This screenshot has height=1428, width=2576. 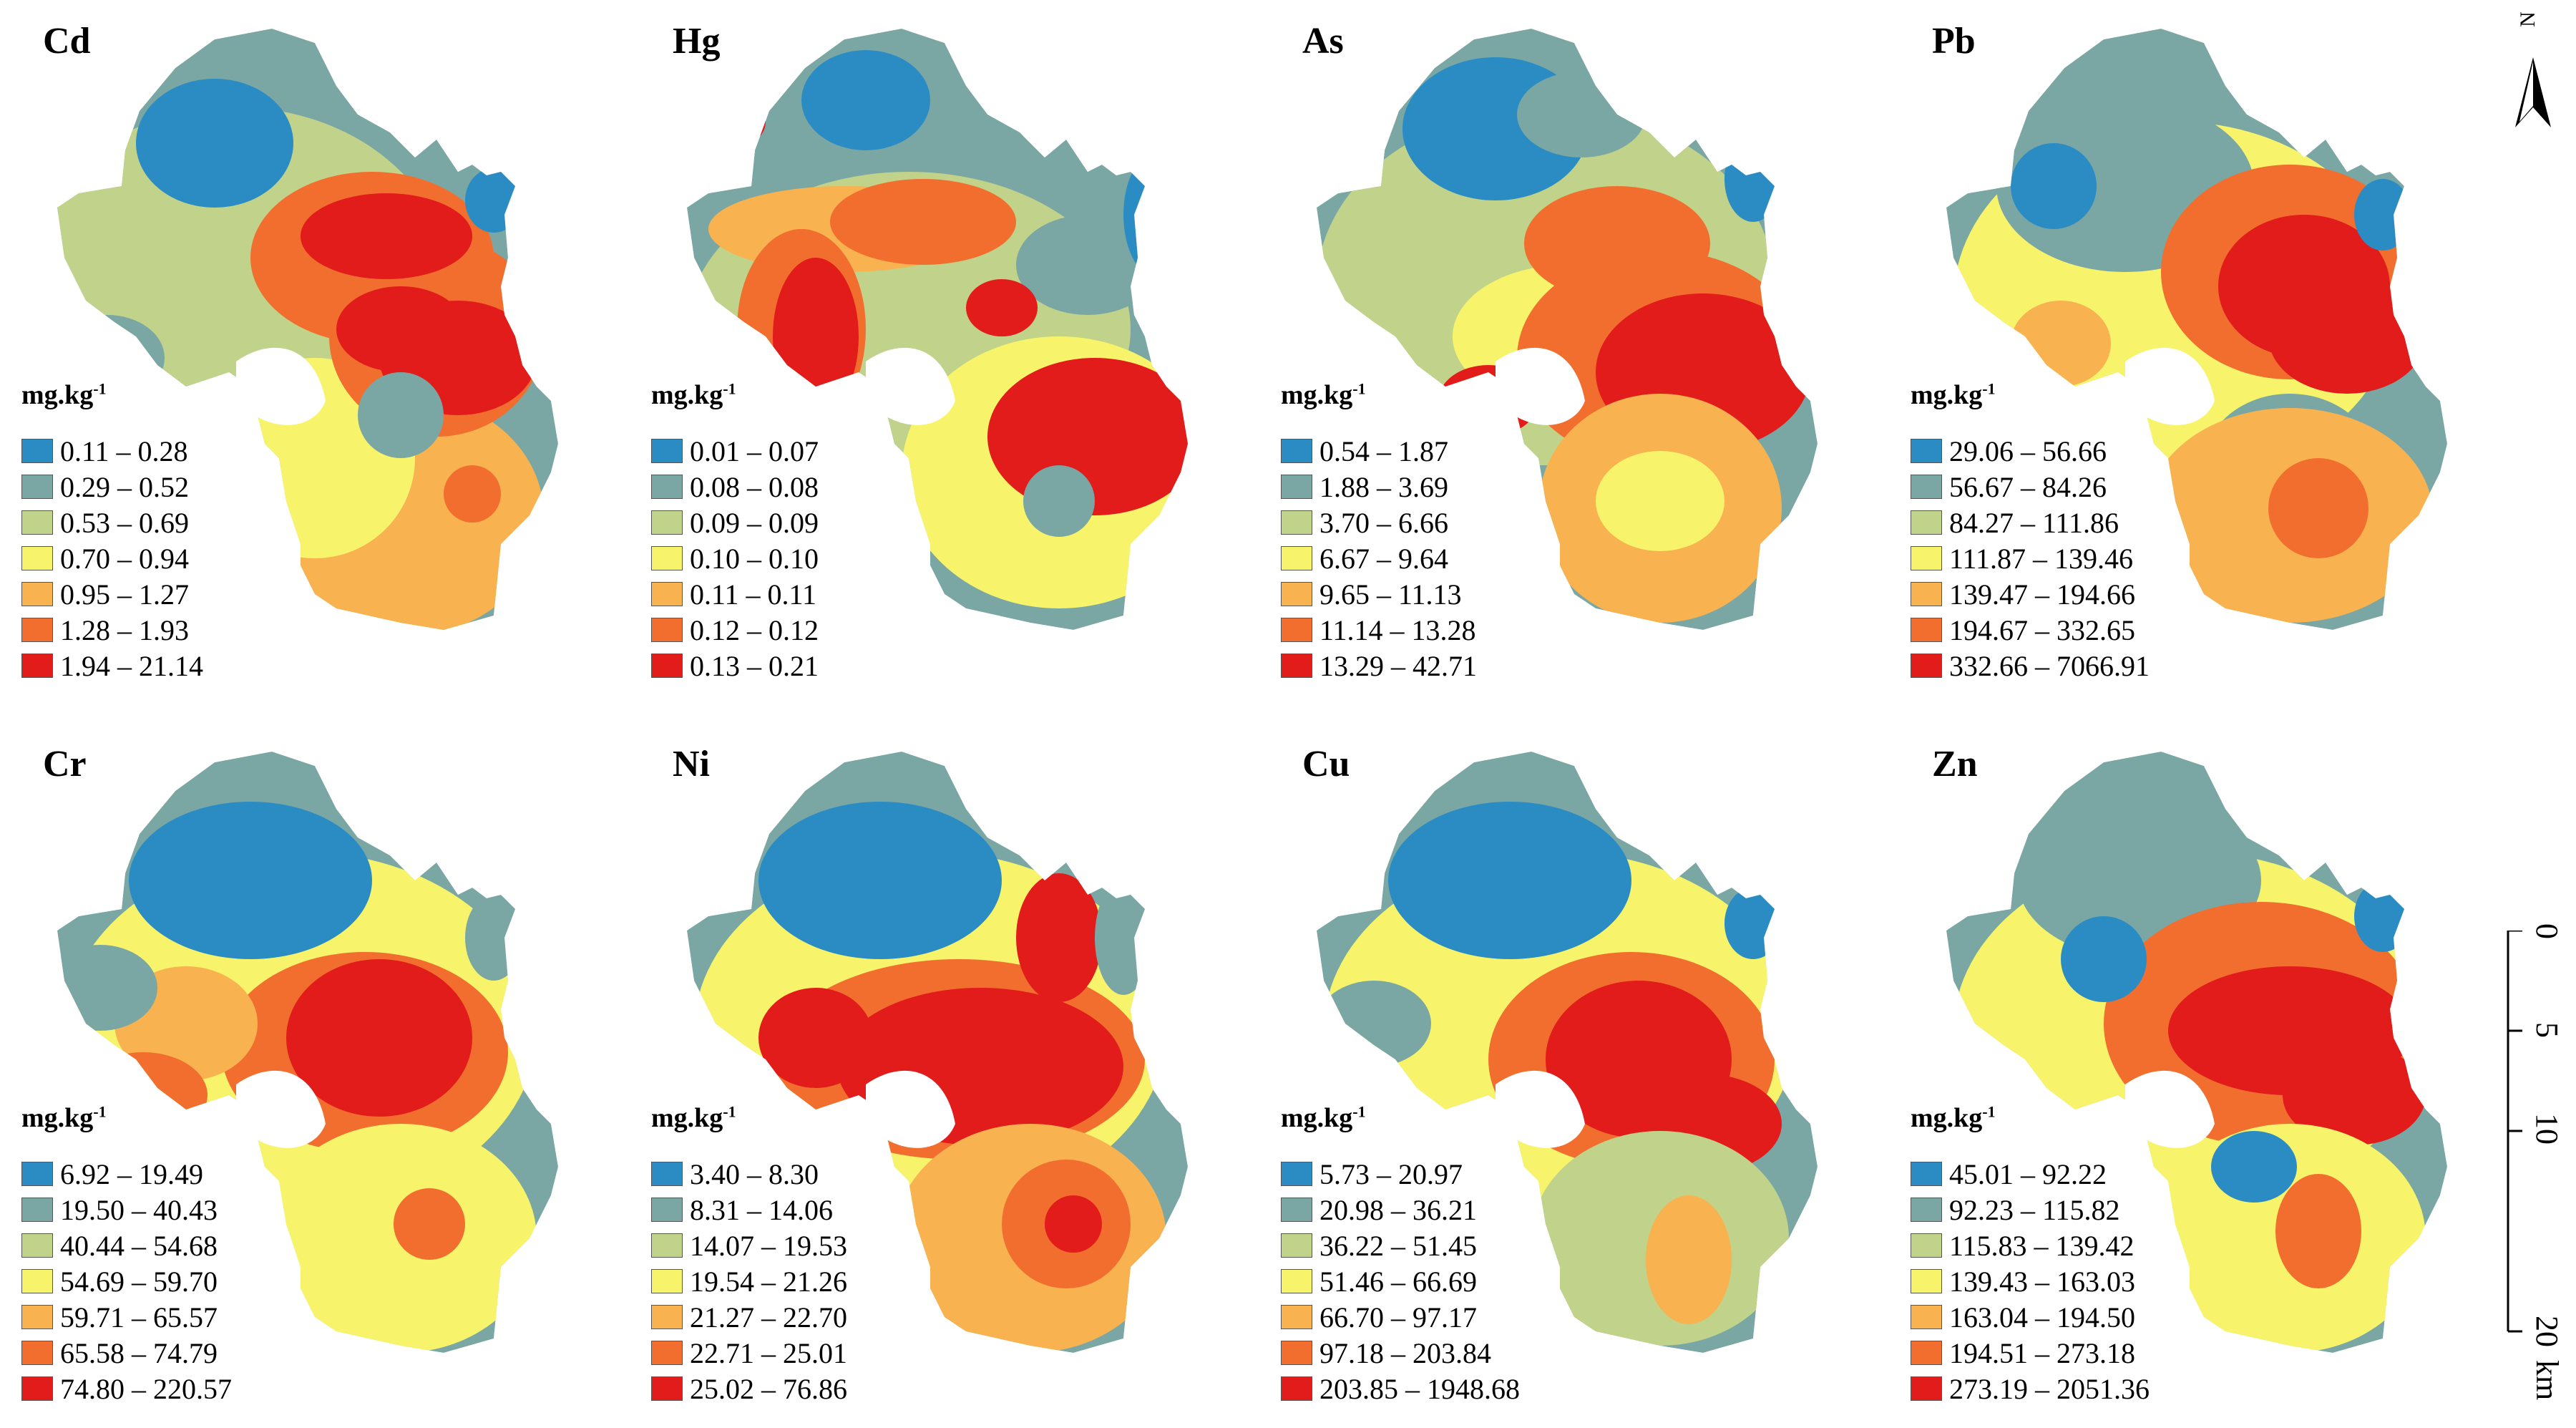 I want to click on legend-row: 14.07 – 19.53, so click(x=749, y=1245).